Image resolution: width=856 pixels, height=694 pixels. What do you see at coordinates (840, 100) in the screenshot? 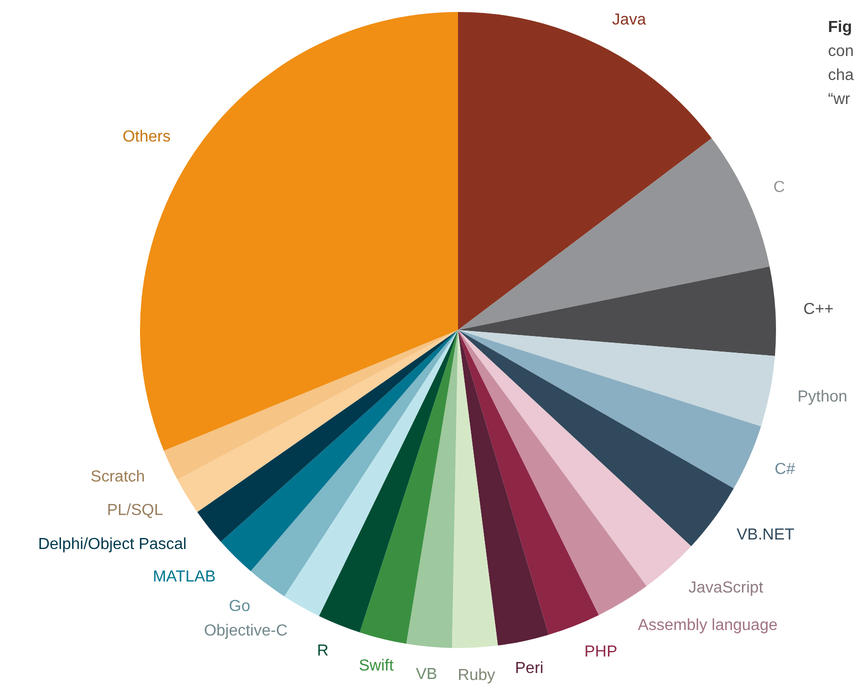
I see `text: “wr` at bounding box center [840, 100].